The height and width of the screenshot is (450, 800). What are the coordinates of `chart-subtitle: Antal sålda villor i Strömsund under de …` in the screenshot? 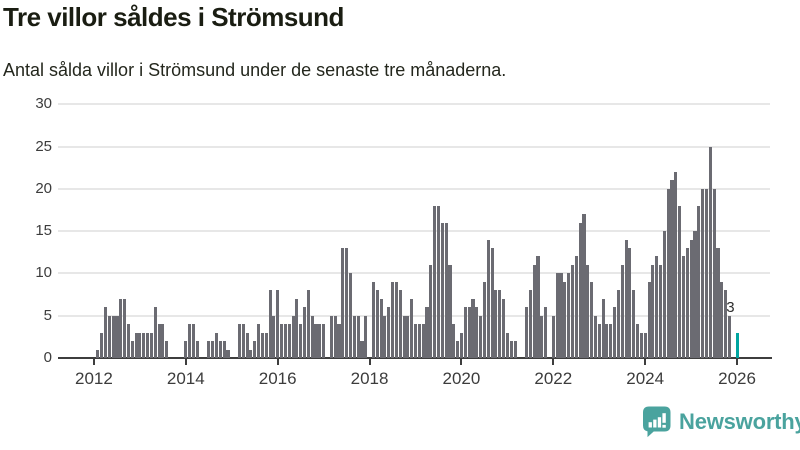 It's located at (255, 70).